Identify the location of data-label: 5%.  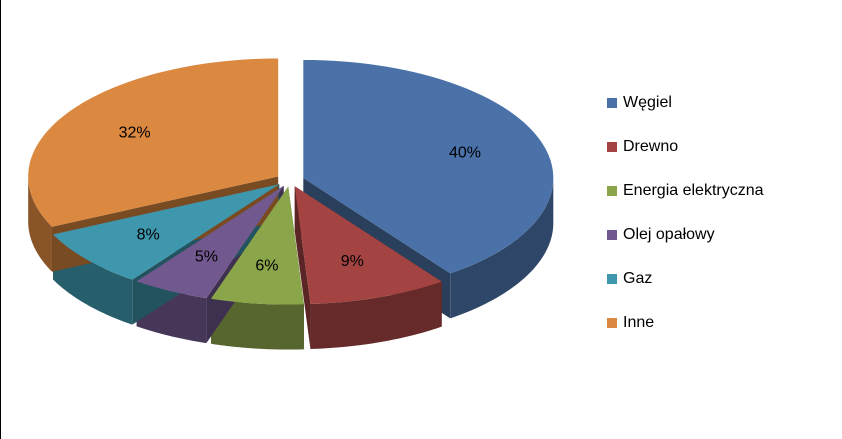
(206, 257).